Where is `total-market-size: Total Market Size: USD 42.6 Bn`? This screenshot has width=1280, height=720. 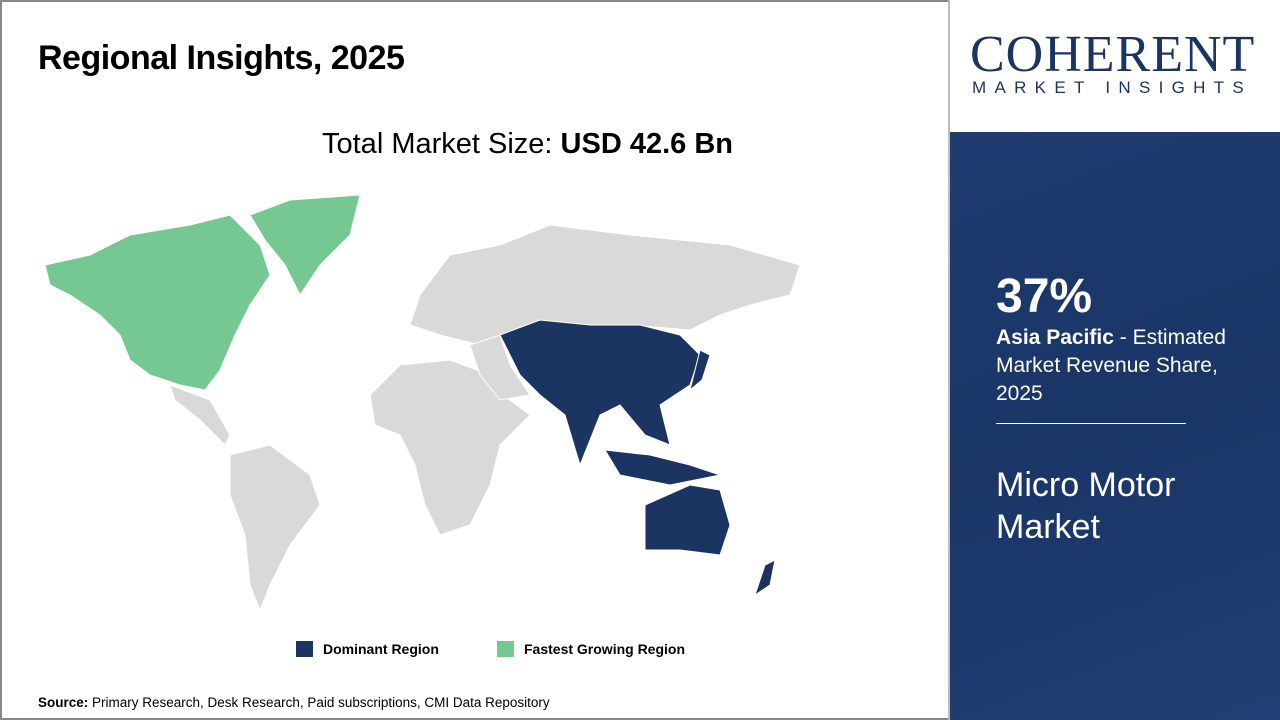
total-market-size: Total Market Size: USD 42.6 Bn is located at coordinates (527, 144).